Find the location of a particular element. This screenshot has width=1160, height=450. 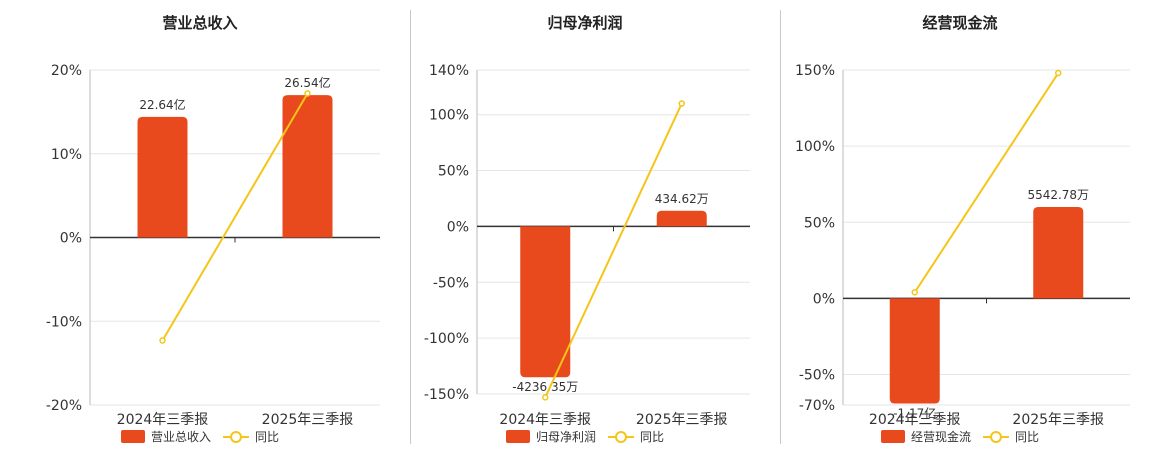

y-tick-label: -10% is located at coordinates (64, 322).